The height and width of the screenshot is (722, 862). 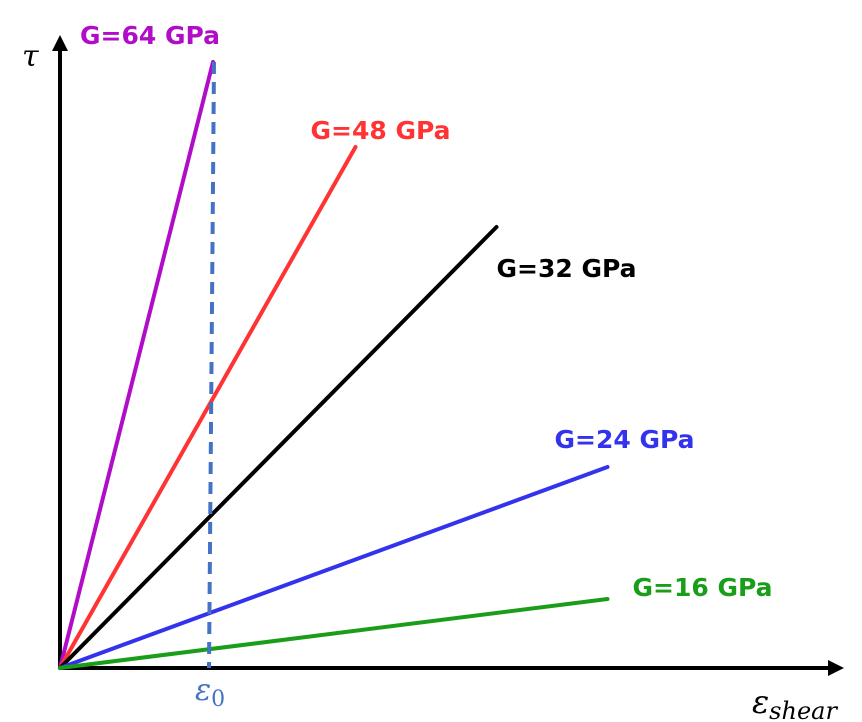 What do you see at coordinates (703, 587) in the screenshot?
I see `series-label-g-16-gpa: G=16 GPa` at bounding box center [703, 587].